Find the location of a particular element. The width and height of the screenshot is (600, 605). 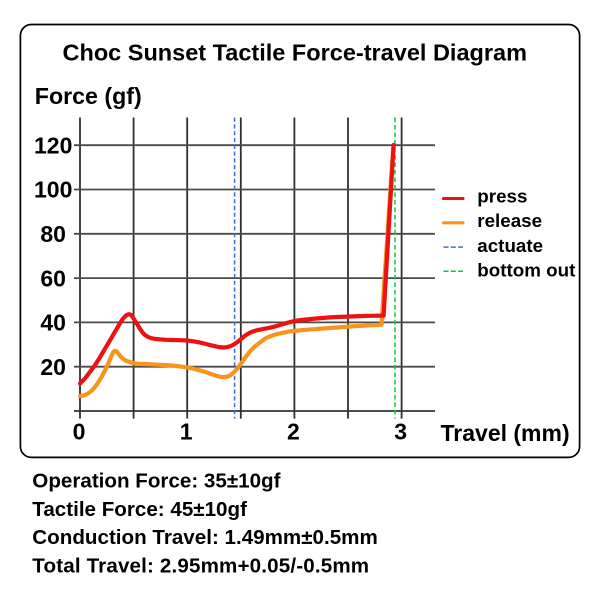

svg-text: 120 is located at coordinates (53, 145).